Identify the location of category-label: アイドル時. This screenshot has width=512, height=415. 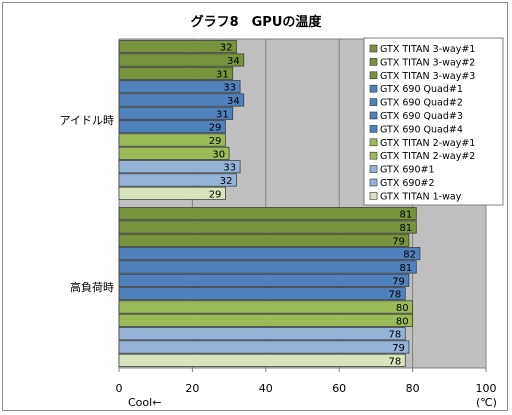
(87, 120).